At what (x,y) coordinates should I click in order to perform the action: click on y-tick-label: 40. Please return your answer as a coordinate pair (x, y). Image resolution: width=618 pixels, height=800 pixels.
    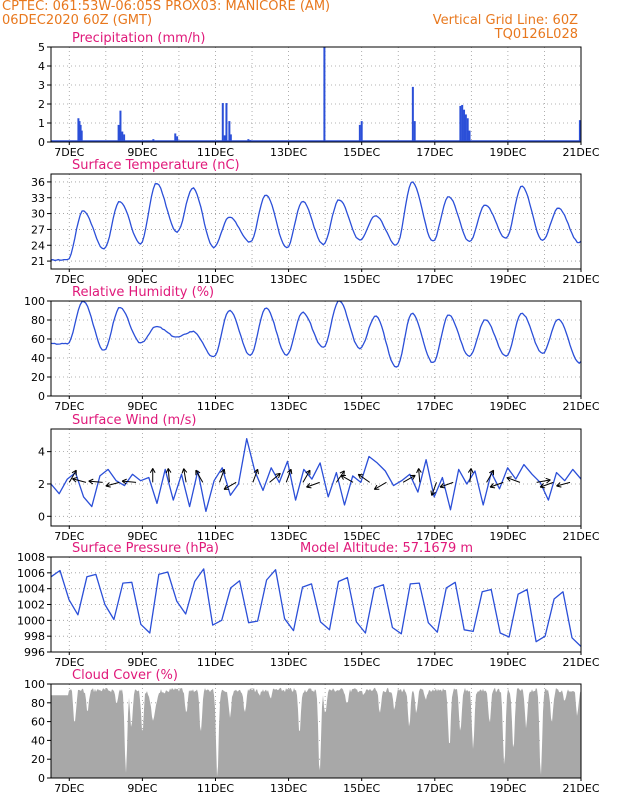
    Looking at the image, I should click on (38, 740).